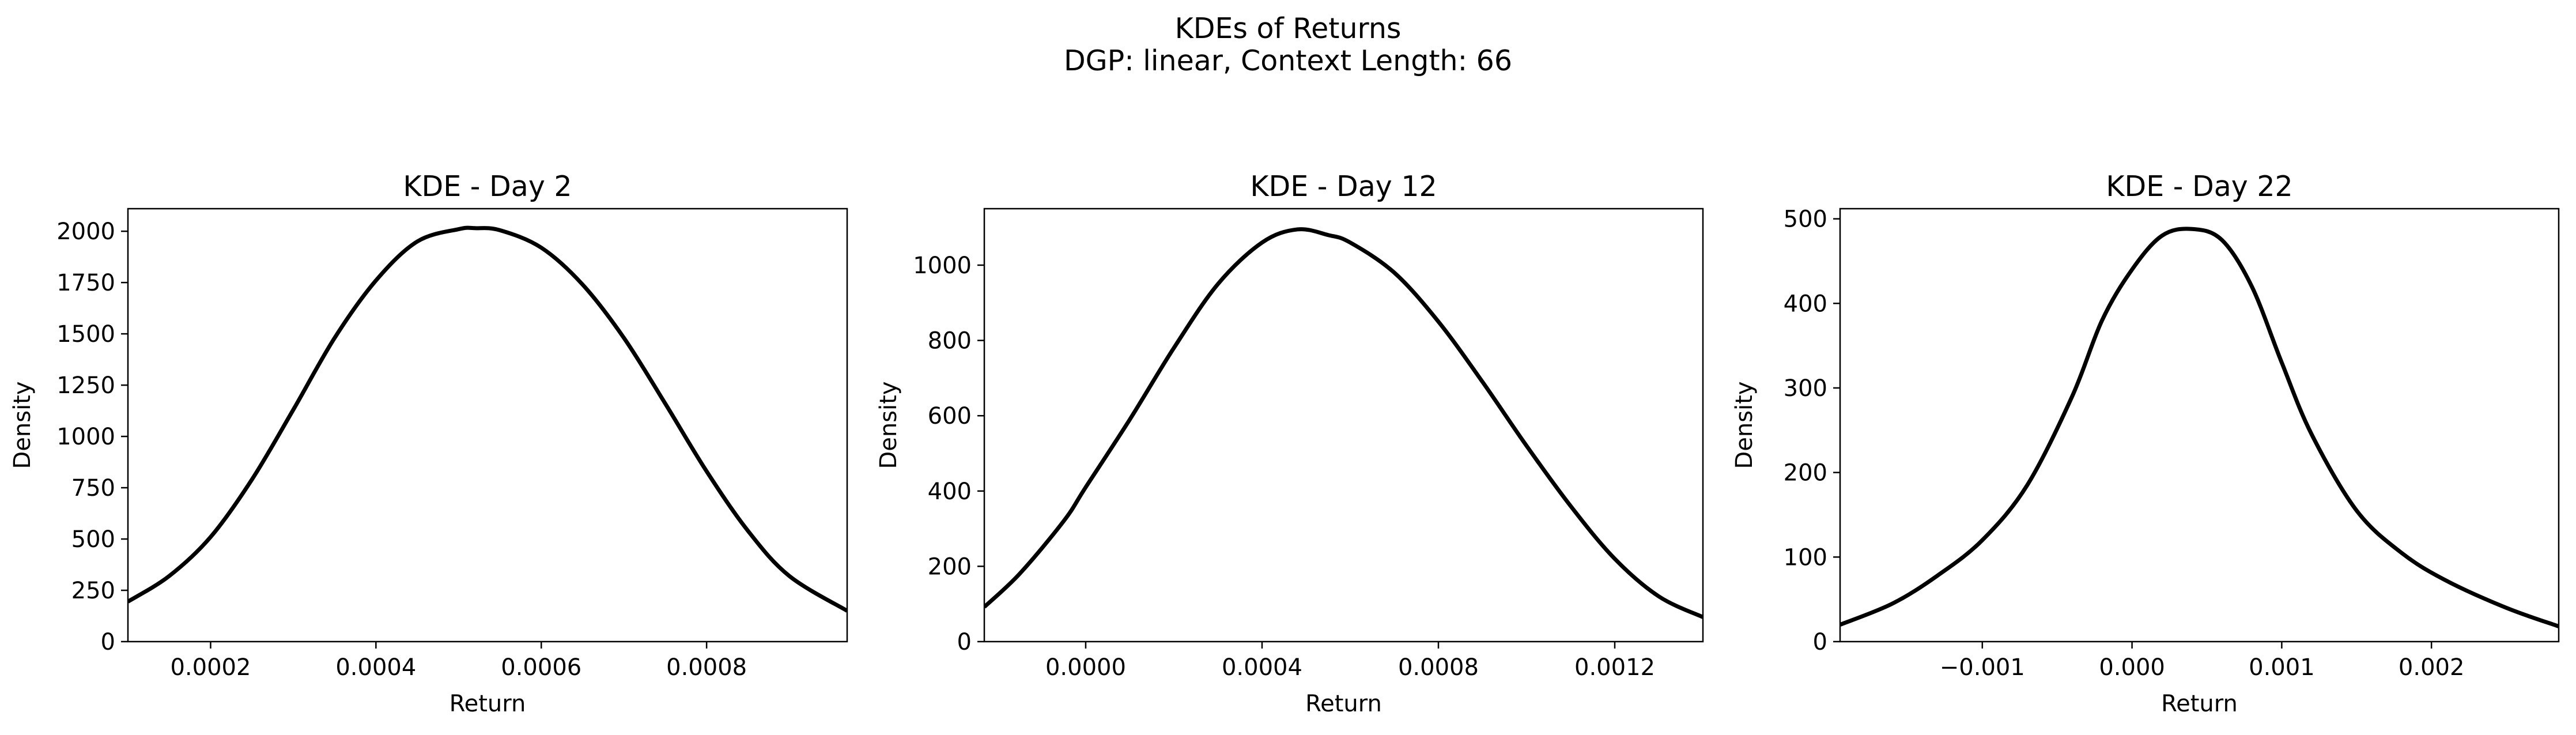  I want to click on x-tick-label: −0.001, so click(1982, 667).